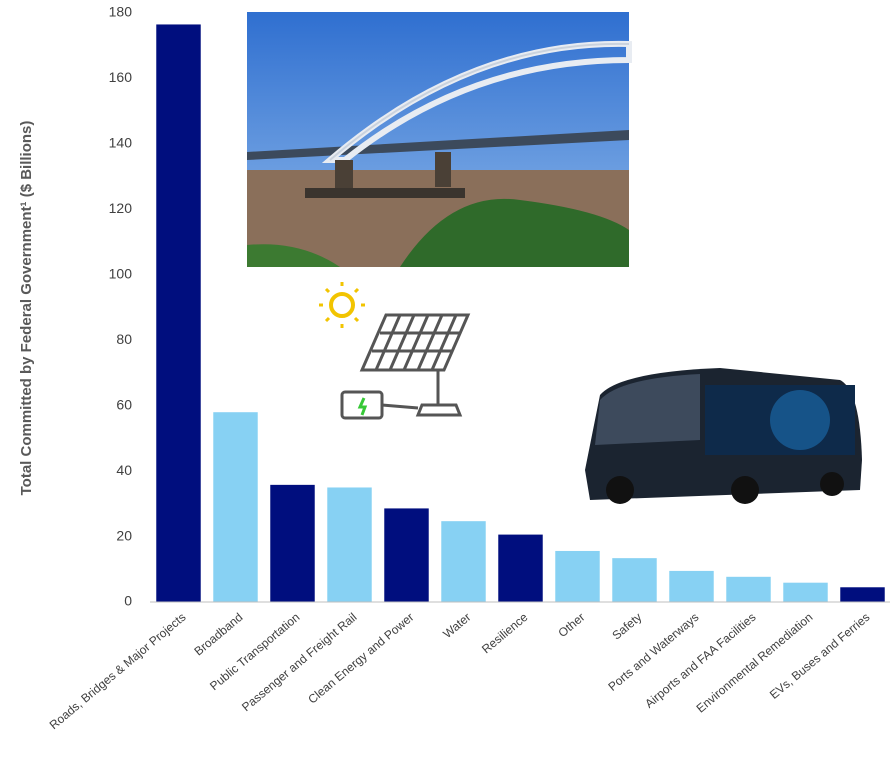  I want to click on y-tick-label: 180, so click(121, 12).